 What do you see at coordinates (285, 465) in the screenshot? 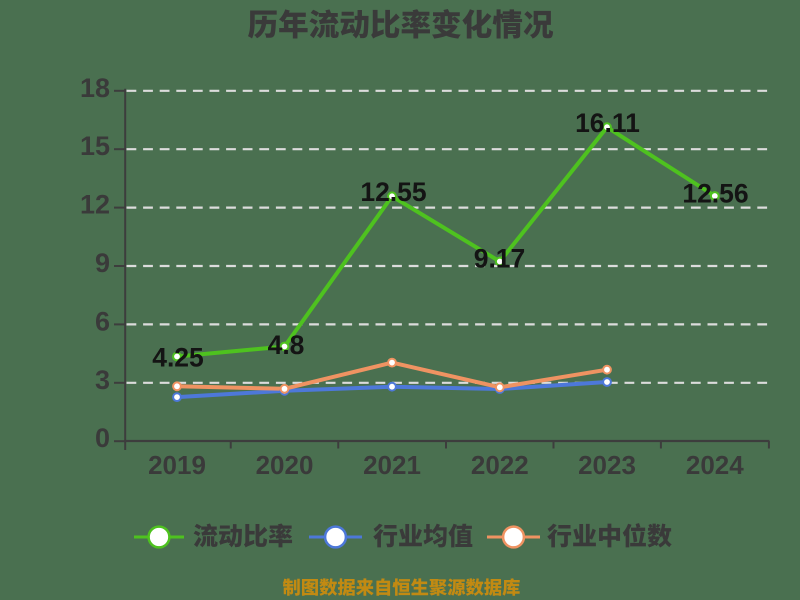
I see `svg-text: 2020` at bounding box center [285, 465].